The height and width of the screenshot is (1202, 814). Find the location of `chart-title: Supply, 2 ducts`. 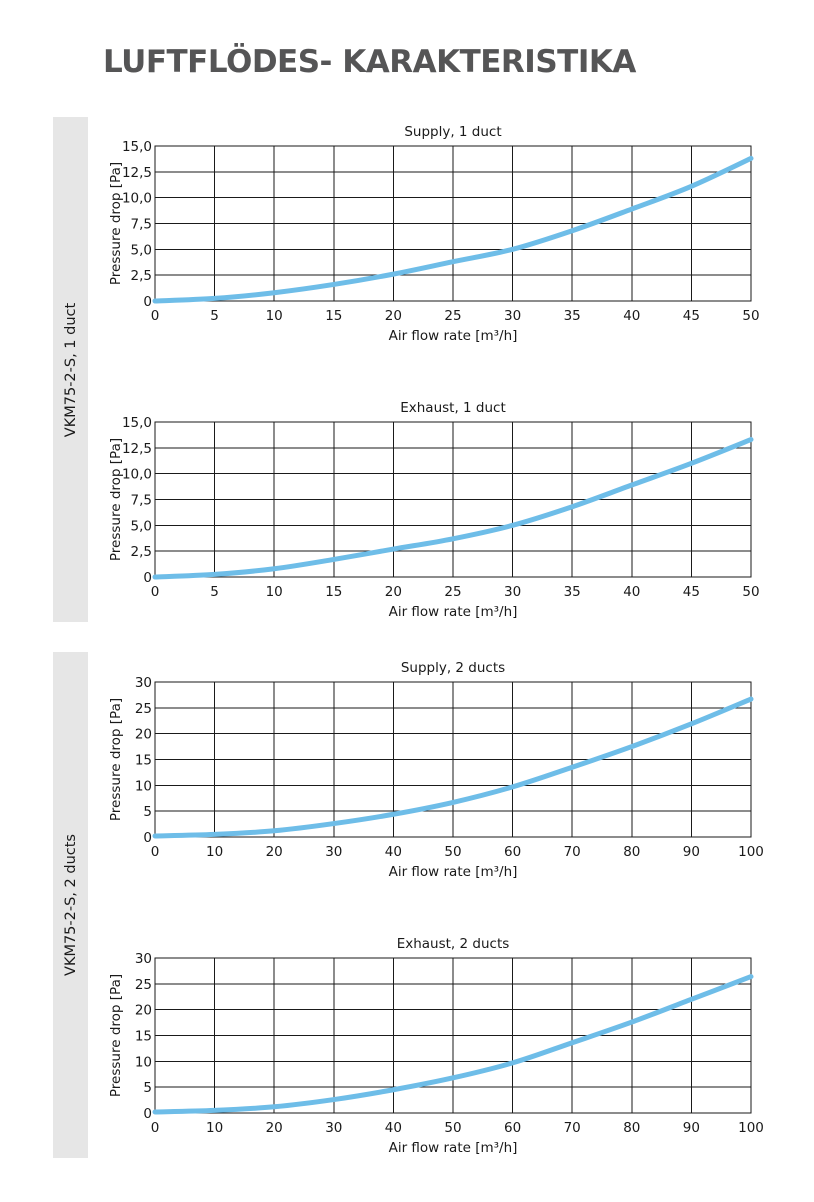

chart-title: Supply, 2 ducts is located at coordinates (453, 668).